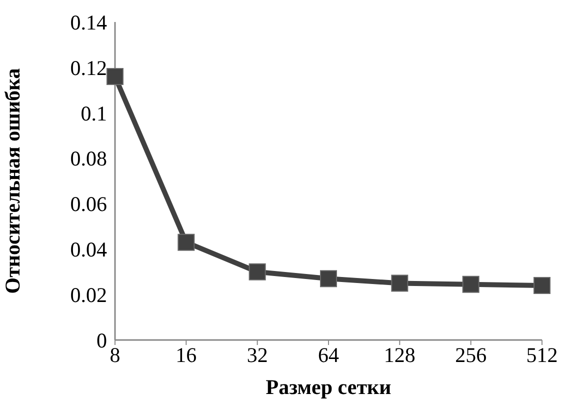 The width and height of the screenshot is (568, 408). Describe the element at coordinates (88, 158) in the screenshot. I see `y-tick-label: 0.08` at that location.